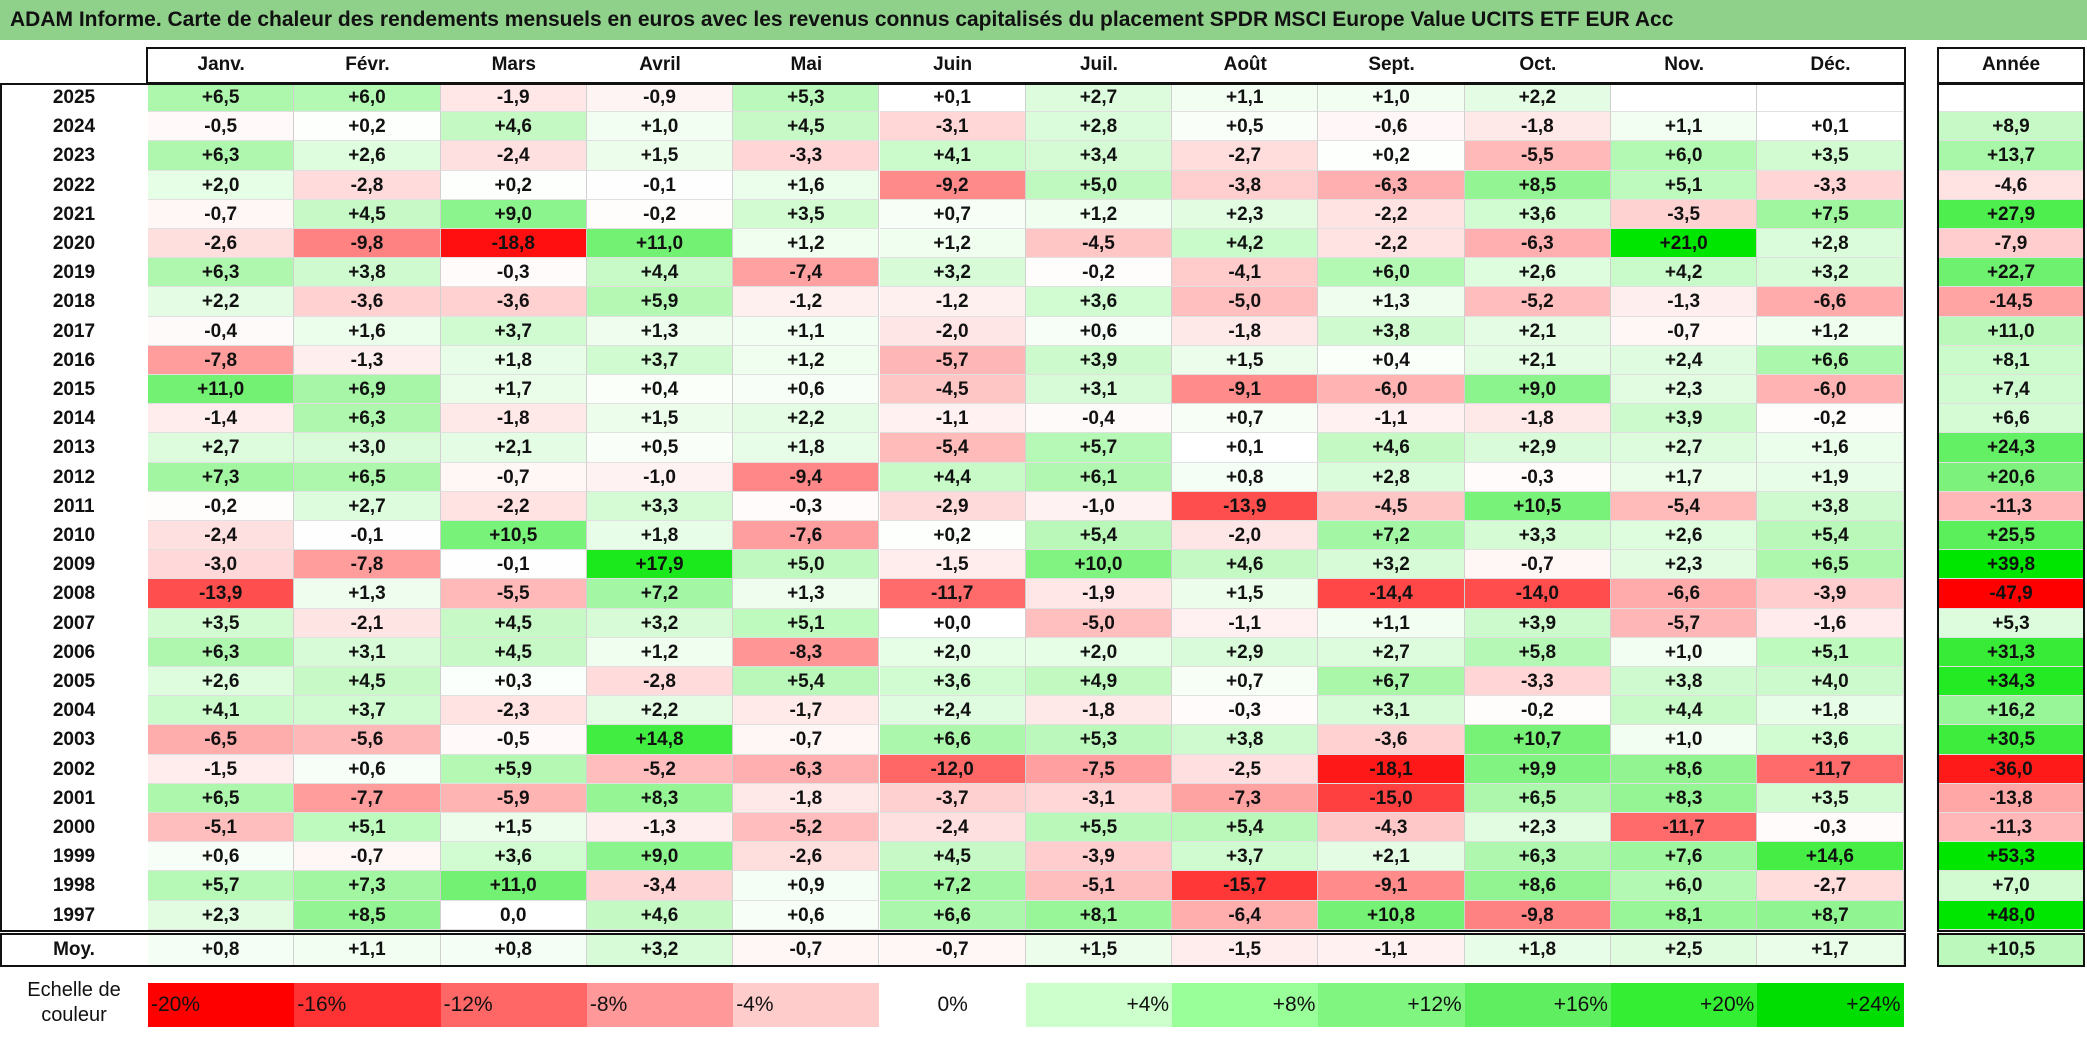 This screenshot has height=1037, width=2087. I want to click on average-cell: +0,8, so click(513, 949).